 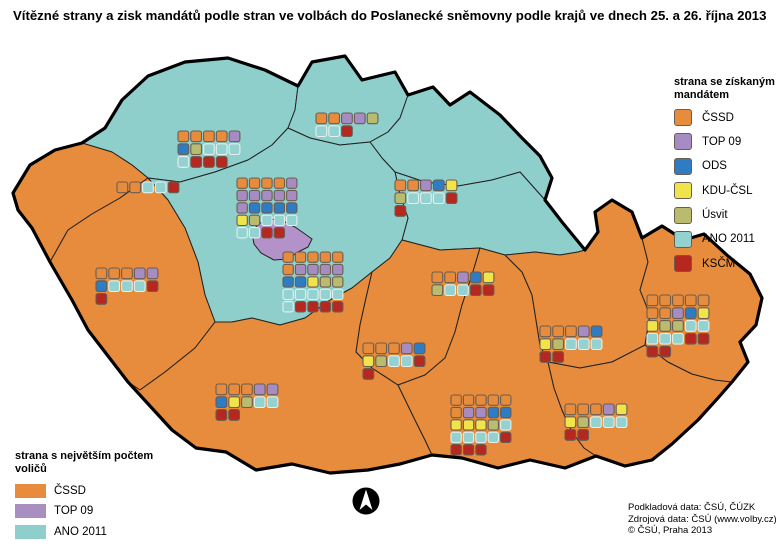 What do you see at coordinates (726, 215) in the screenshot?
I see `legend-mandates-item-usvit: Úsvit` at bounding box center [726, 215].